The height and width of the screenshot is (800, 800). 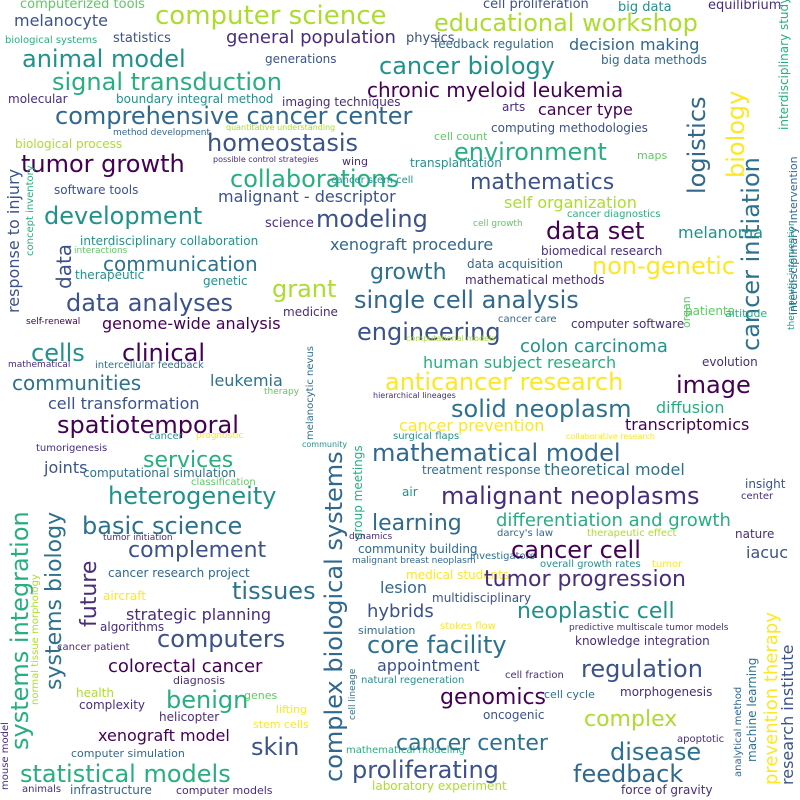 What do you see at coordinates (274, 591) in the screenshot?
I see `word: tissues` at bounding box center [274, 591].